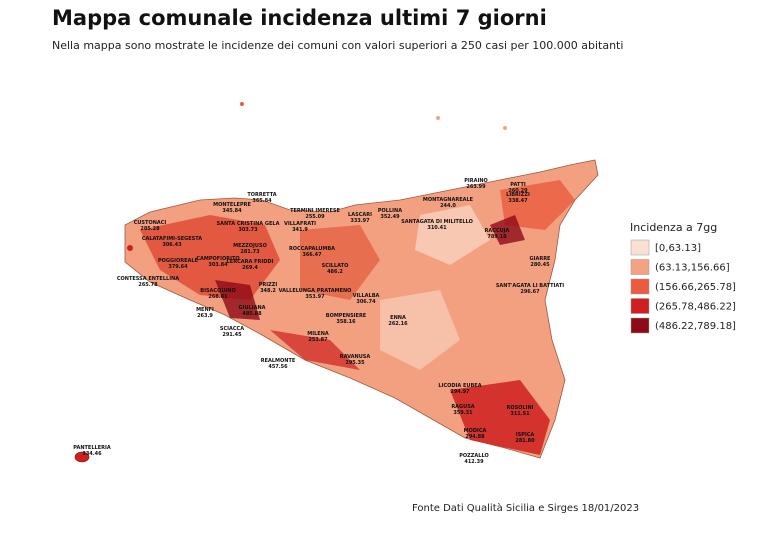 Image resolution: width=768 pixels, height=535 pixels. I want to click on town-name: SCILLATO, so click(335, 266).